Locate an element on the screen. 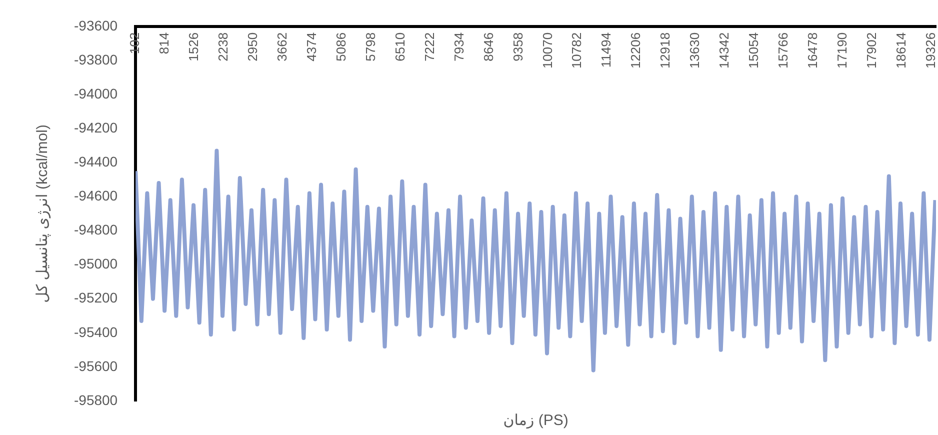 Image resolution: width=938 pixels, height=435 pixels. y-tick-label: -94600 is located at coordinates (96, 196).